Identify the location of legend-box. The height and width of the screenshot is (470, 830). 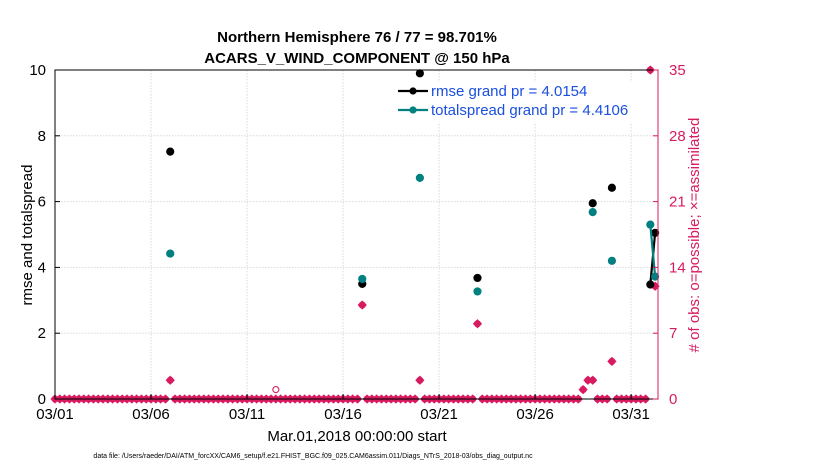
(522, 102).